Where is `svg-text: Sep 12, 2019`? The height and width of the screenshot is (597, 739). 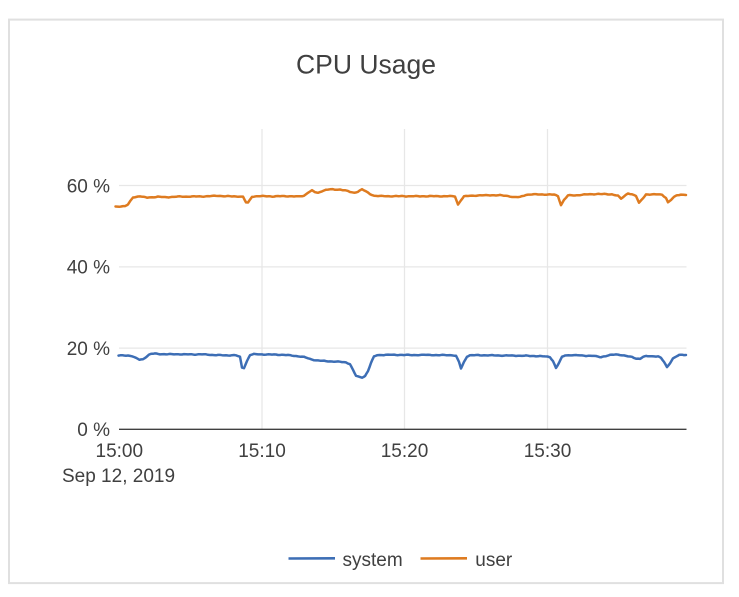
svg-text: Sep 12, 2019 is located at coordinates (118, 476).